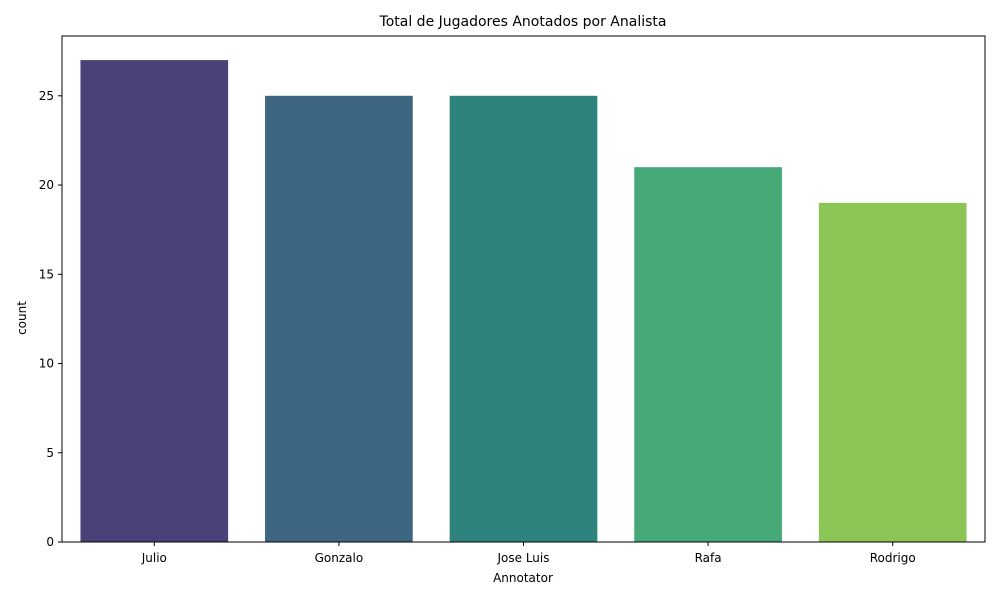  What do you see at coordinates (22, 318) in the screenshot?
I see `y-axis-title: count` at bounding box center [22, 318].